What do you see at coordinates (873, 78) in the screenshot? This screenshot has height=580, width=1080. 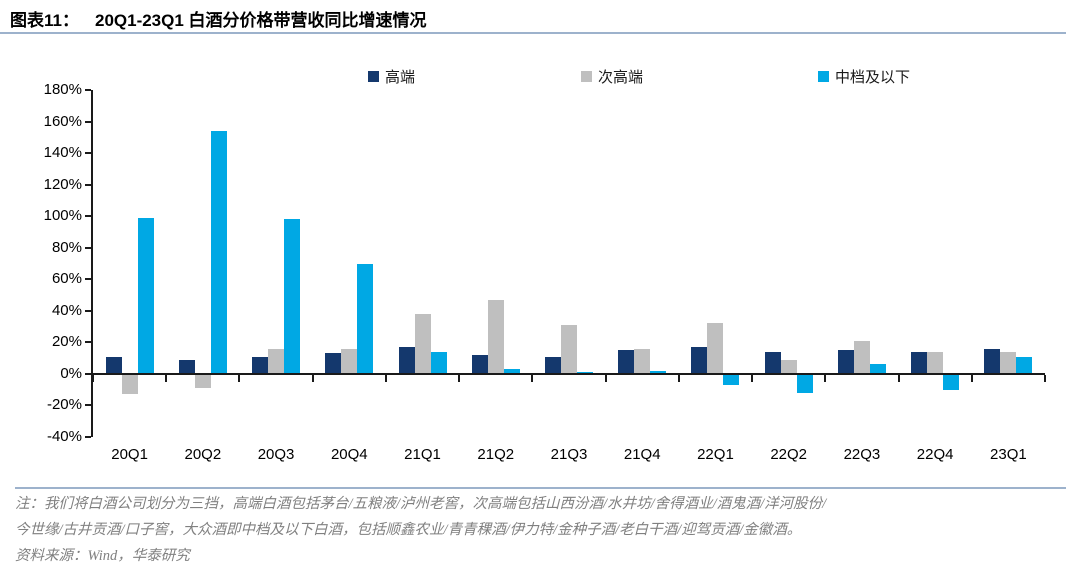 I see `legend-label-mid-and-below: 中档及以下` at bounding box center [873, 78].